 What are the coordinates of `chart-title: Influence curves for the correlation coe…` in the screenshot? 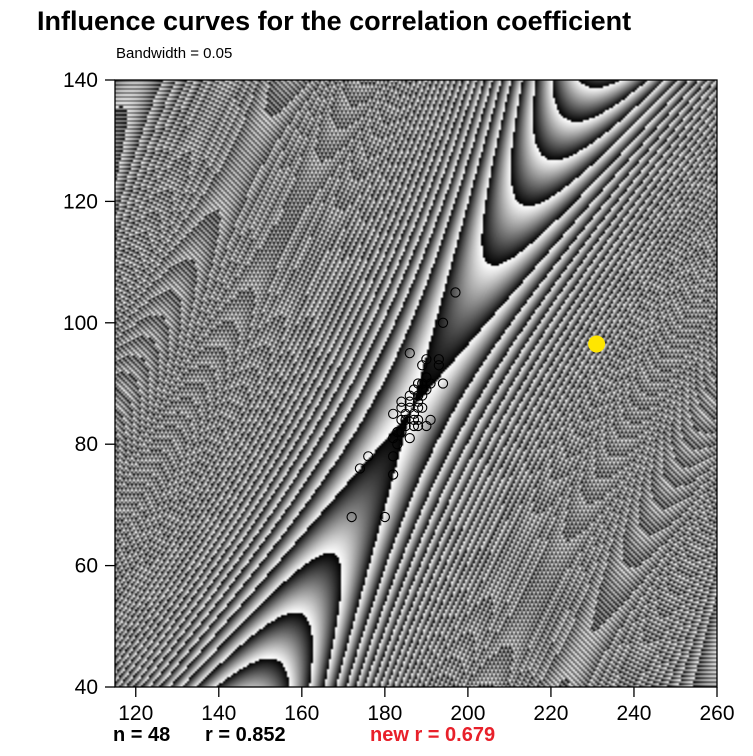 It's located at (334, 21).